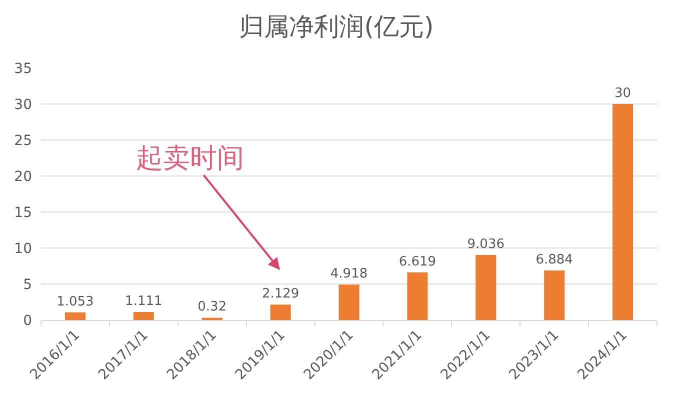 This screenshot has width=673, height=400. What do you see at coordinates (23, 248) in the screenshot?
I see `y-tick-label: 10` at bounding box center [23, 248].